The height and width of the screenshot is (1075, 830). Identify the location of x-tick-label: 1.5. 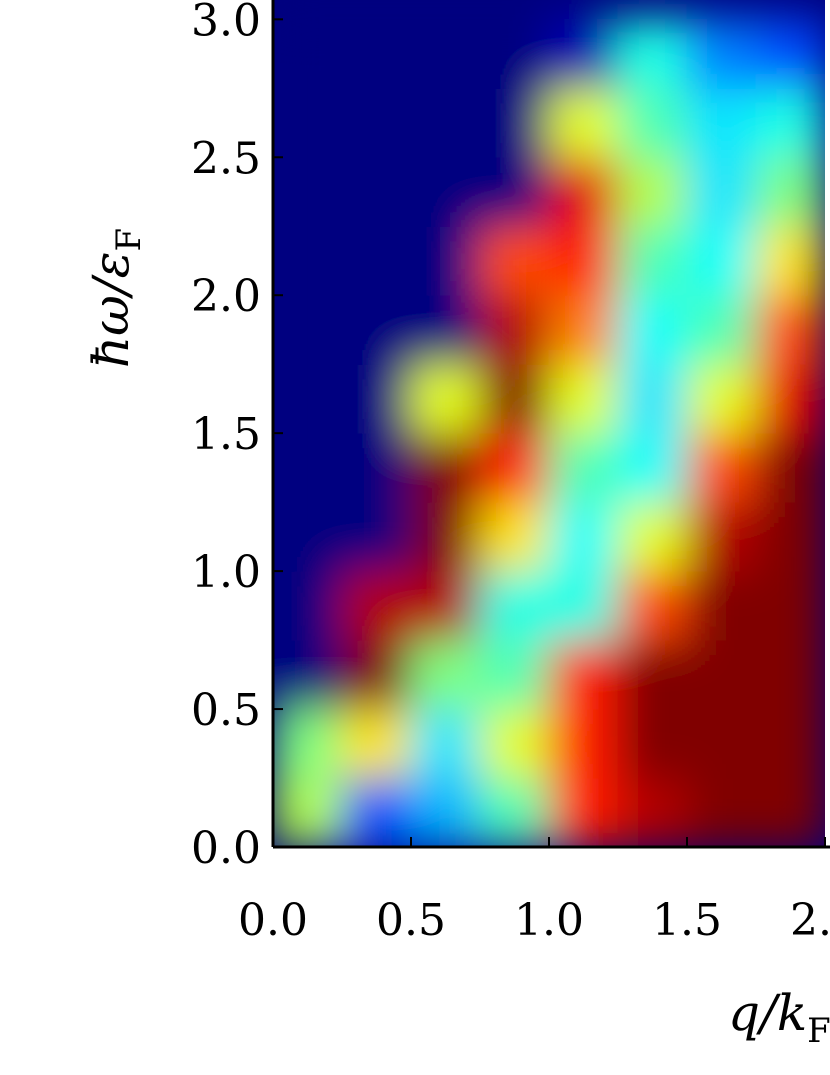
(687, 920).